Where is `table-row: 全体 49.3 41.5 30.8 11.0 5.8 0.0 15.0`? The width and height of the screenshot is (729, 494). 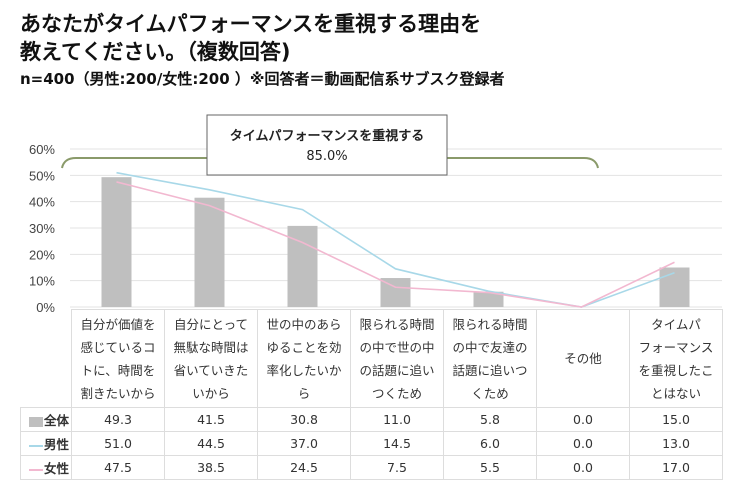
table-row: 全体 49.3 41.5 30.8 11.0 5.8 0.0 15.0 is located at coordinates (371, 419).